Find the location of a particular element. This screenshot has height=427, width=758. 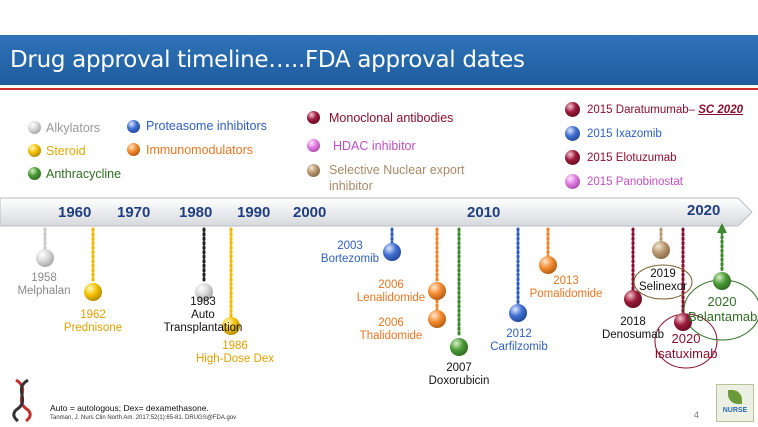

year-1990: 1990 is located at coordinates (254, 212).